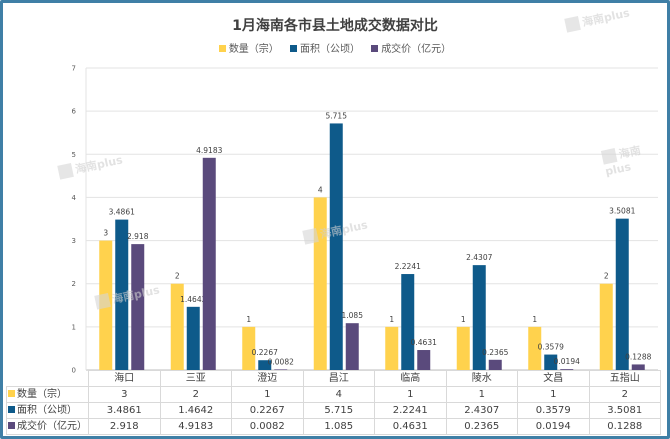  I want to click on table-cell: 0.0194, so click(553, 426).